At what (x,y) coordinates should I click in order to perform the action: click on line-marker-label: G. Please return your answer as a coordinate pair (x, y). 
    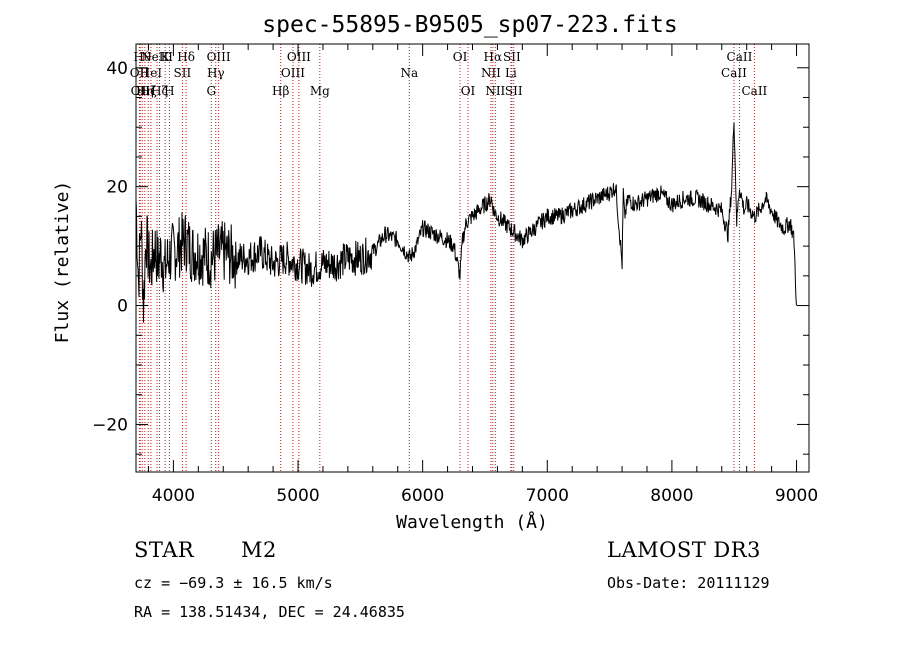
    Looking at the image, I should click on (211, 91).